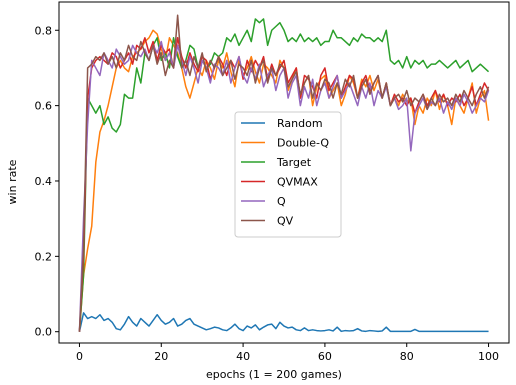  What do you see at coordinates (44, 106) in the screenshot?
I see `y-tick-label: 0.6` at bounding box center [44, 106].